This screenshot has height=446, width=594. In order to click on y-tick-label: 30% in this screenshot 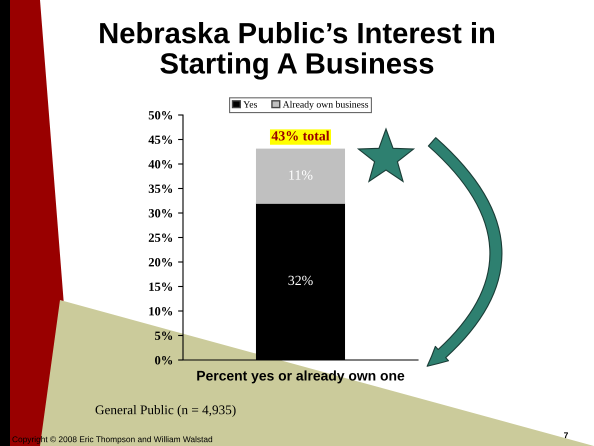, I will do `click(160, 213)`.